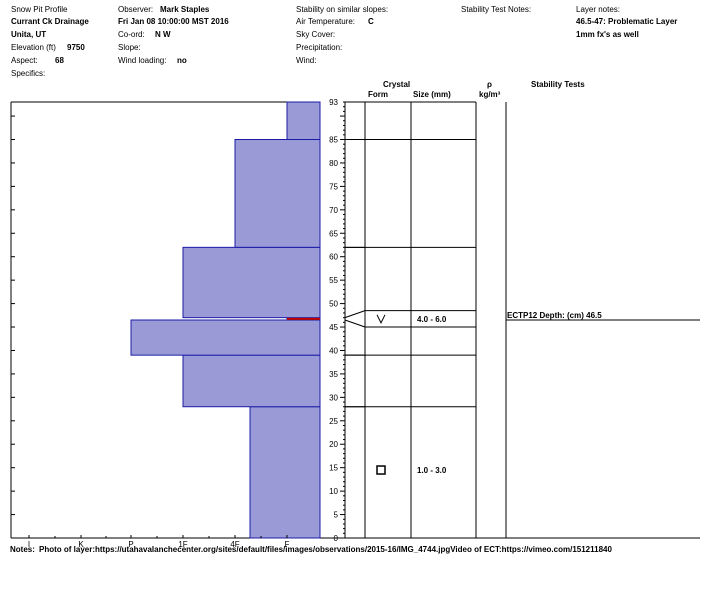 The image size is (710, 600). I want to click on height-tick-label: 75, so click(333, 186).